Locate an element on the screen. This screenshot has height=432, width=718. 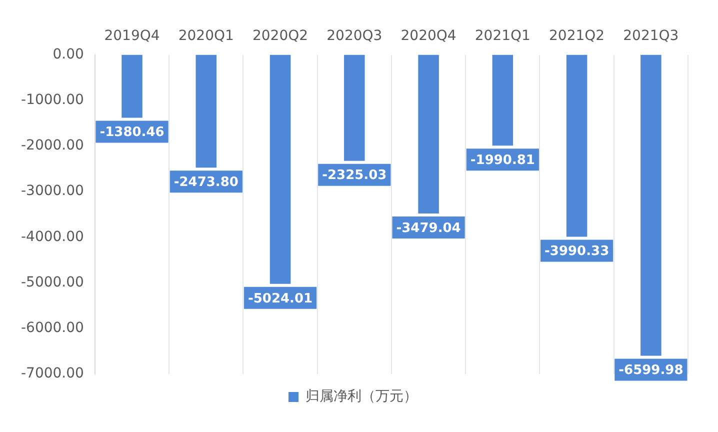
y-tick-label: -4000.00 is located at coordinates (52, 236).